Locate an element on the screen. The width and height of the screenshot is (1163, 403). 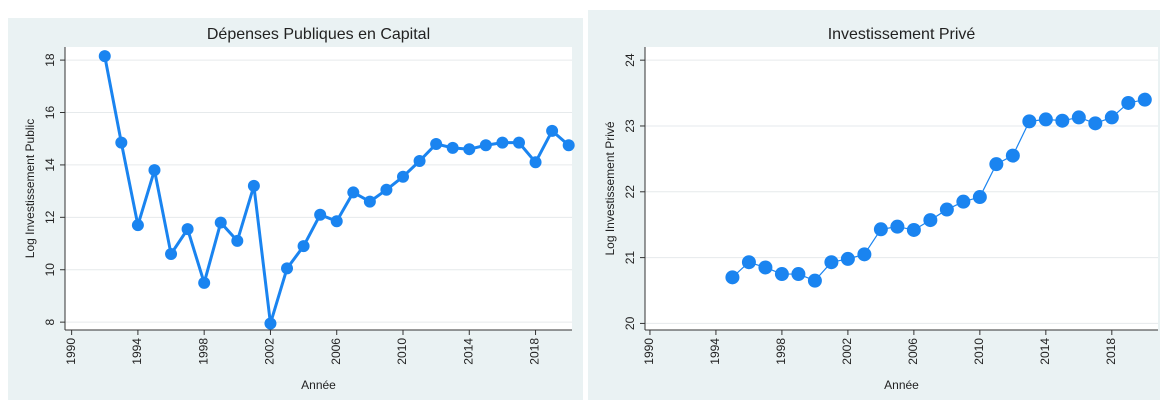
y-tick-label: 18 is located at coordinates (50, 60).